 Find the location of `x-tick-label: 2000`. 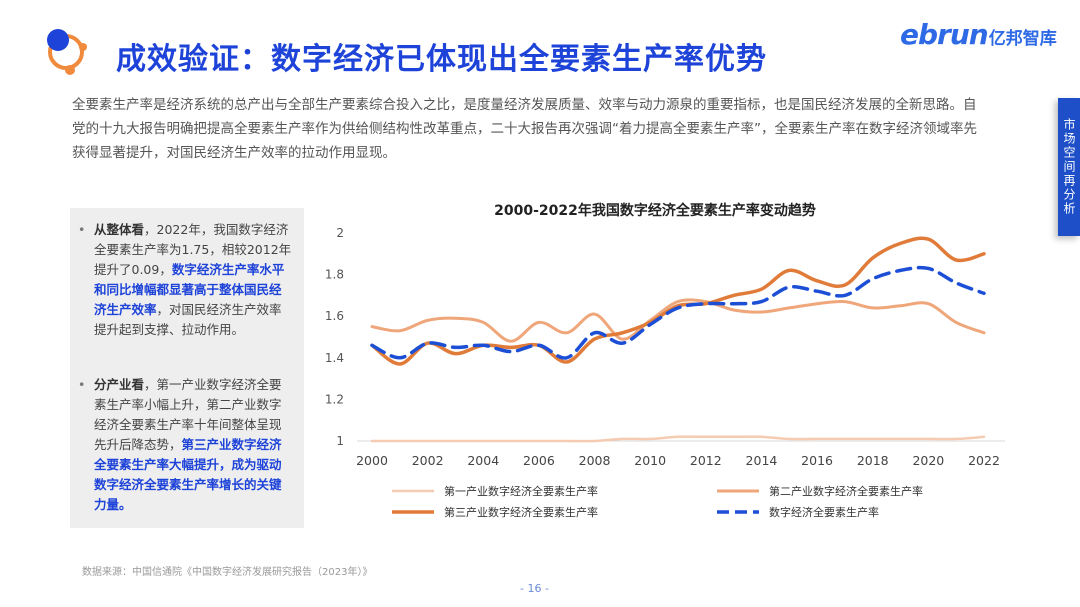

x-tick-label: 2000 is located at coordinates (372, 460).